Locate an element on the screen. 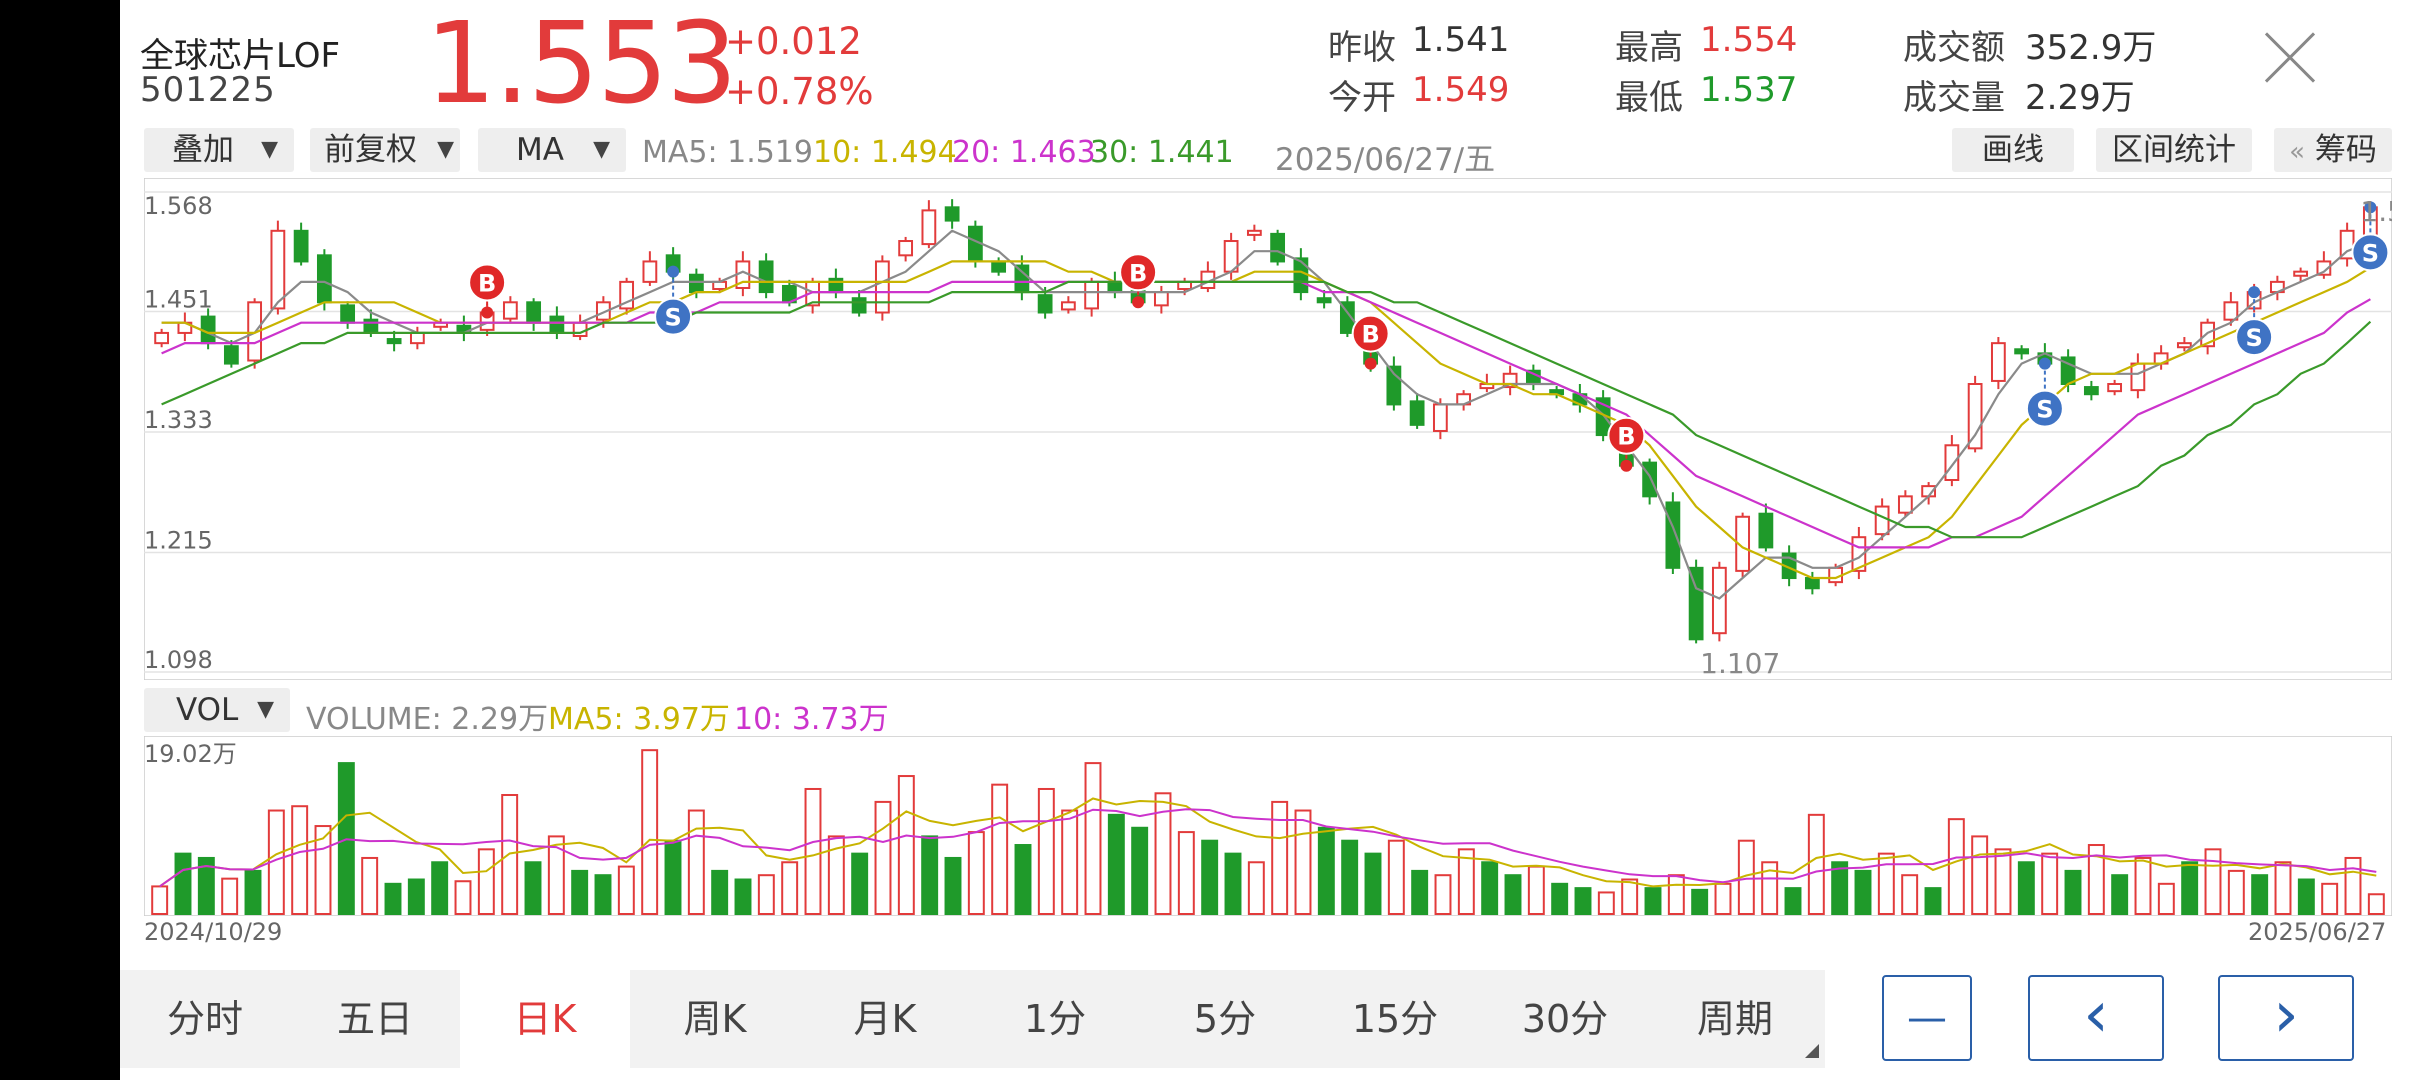 The image size is (2414, 1080). left-black-bar is located at coordinates (60, 540).